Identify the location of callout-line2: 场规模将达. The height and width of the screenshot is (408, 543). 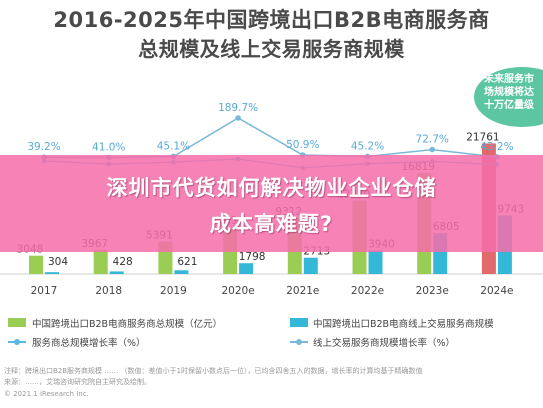
(509, 92).